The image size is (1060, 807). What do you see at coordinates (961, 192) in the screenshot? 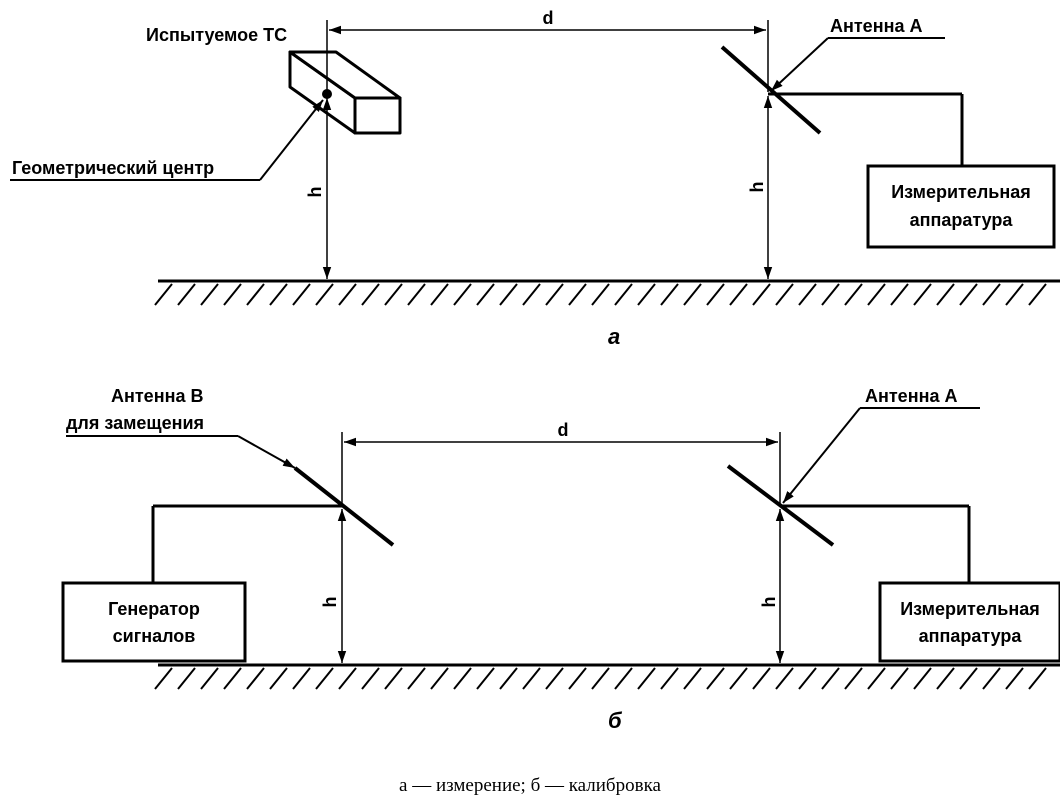
I see `measuring-equipment-line1-a: Измерительная` at bounding box center [961, 192].